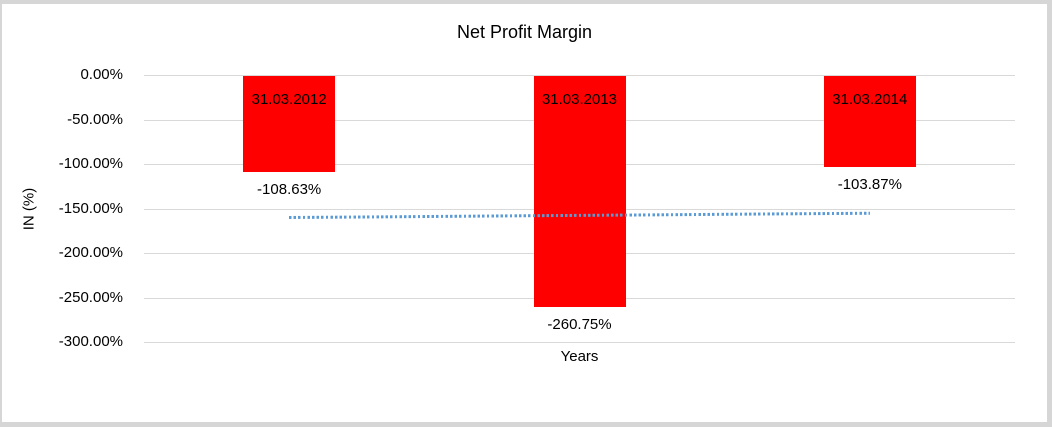  I want to click on bar-value-label: -103.87%, so click(869, 185).